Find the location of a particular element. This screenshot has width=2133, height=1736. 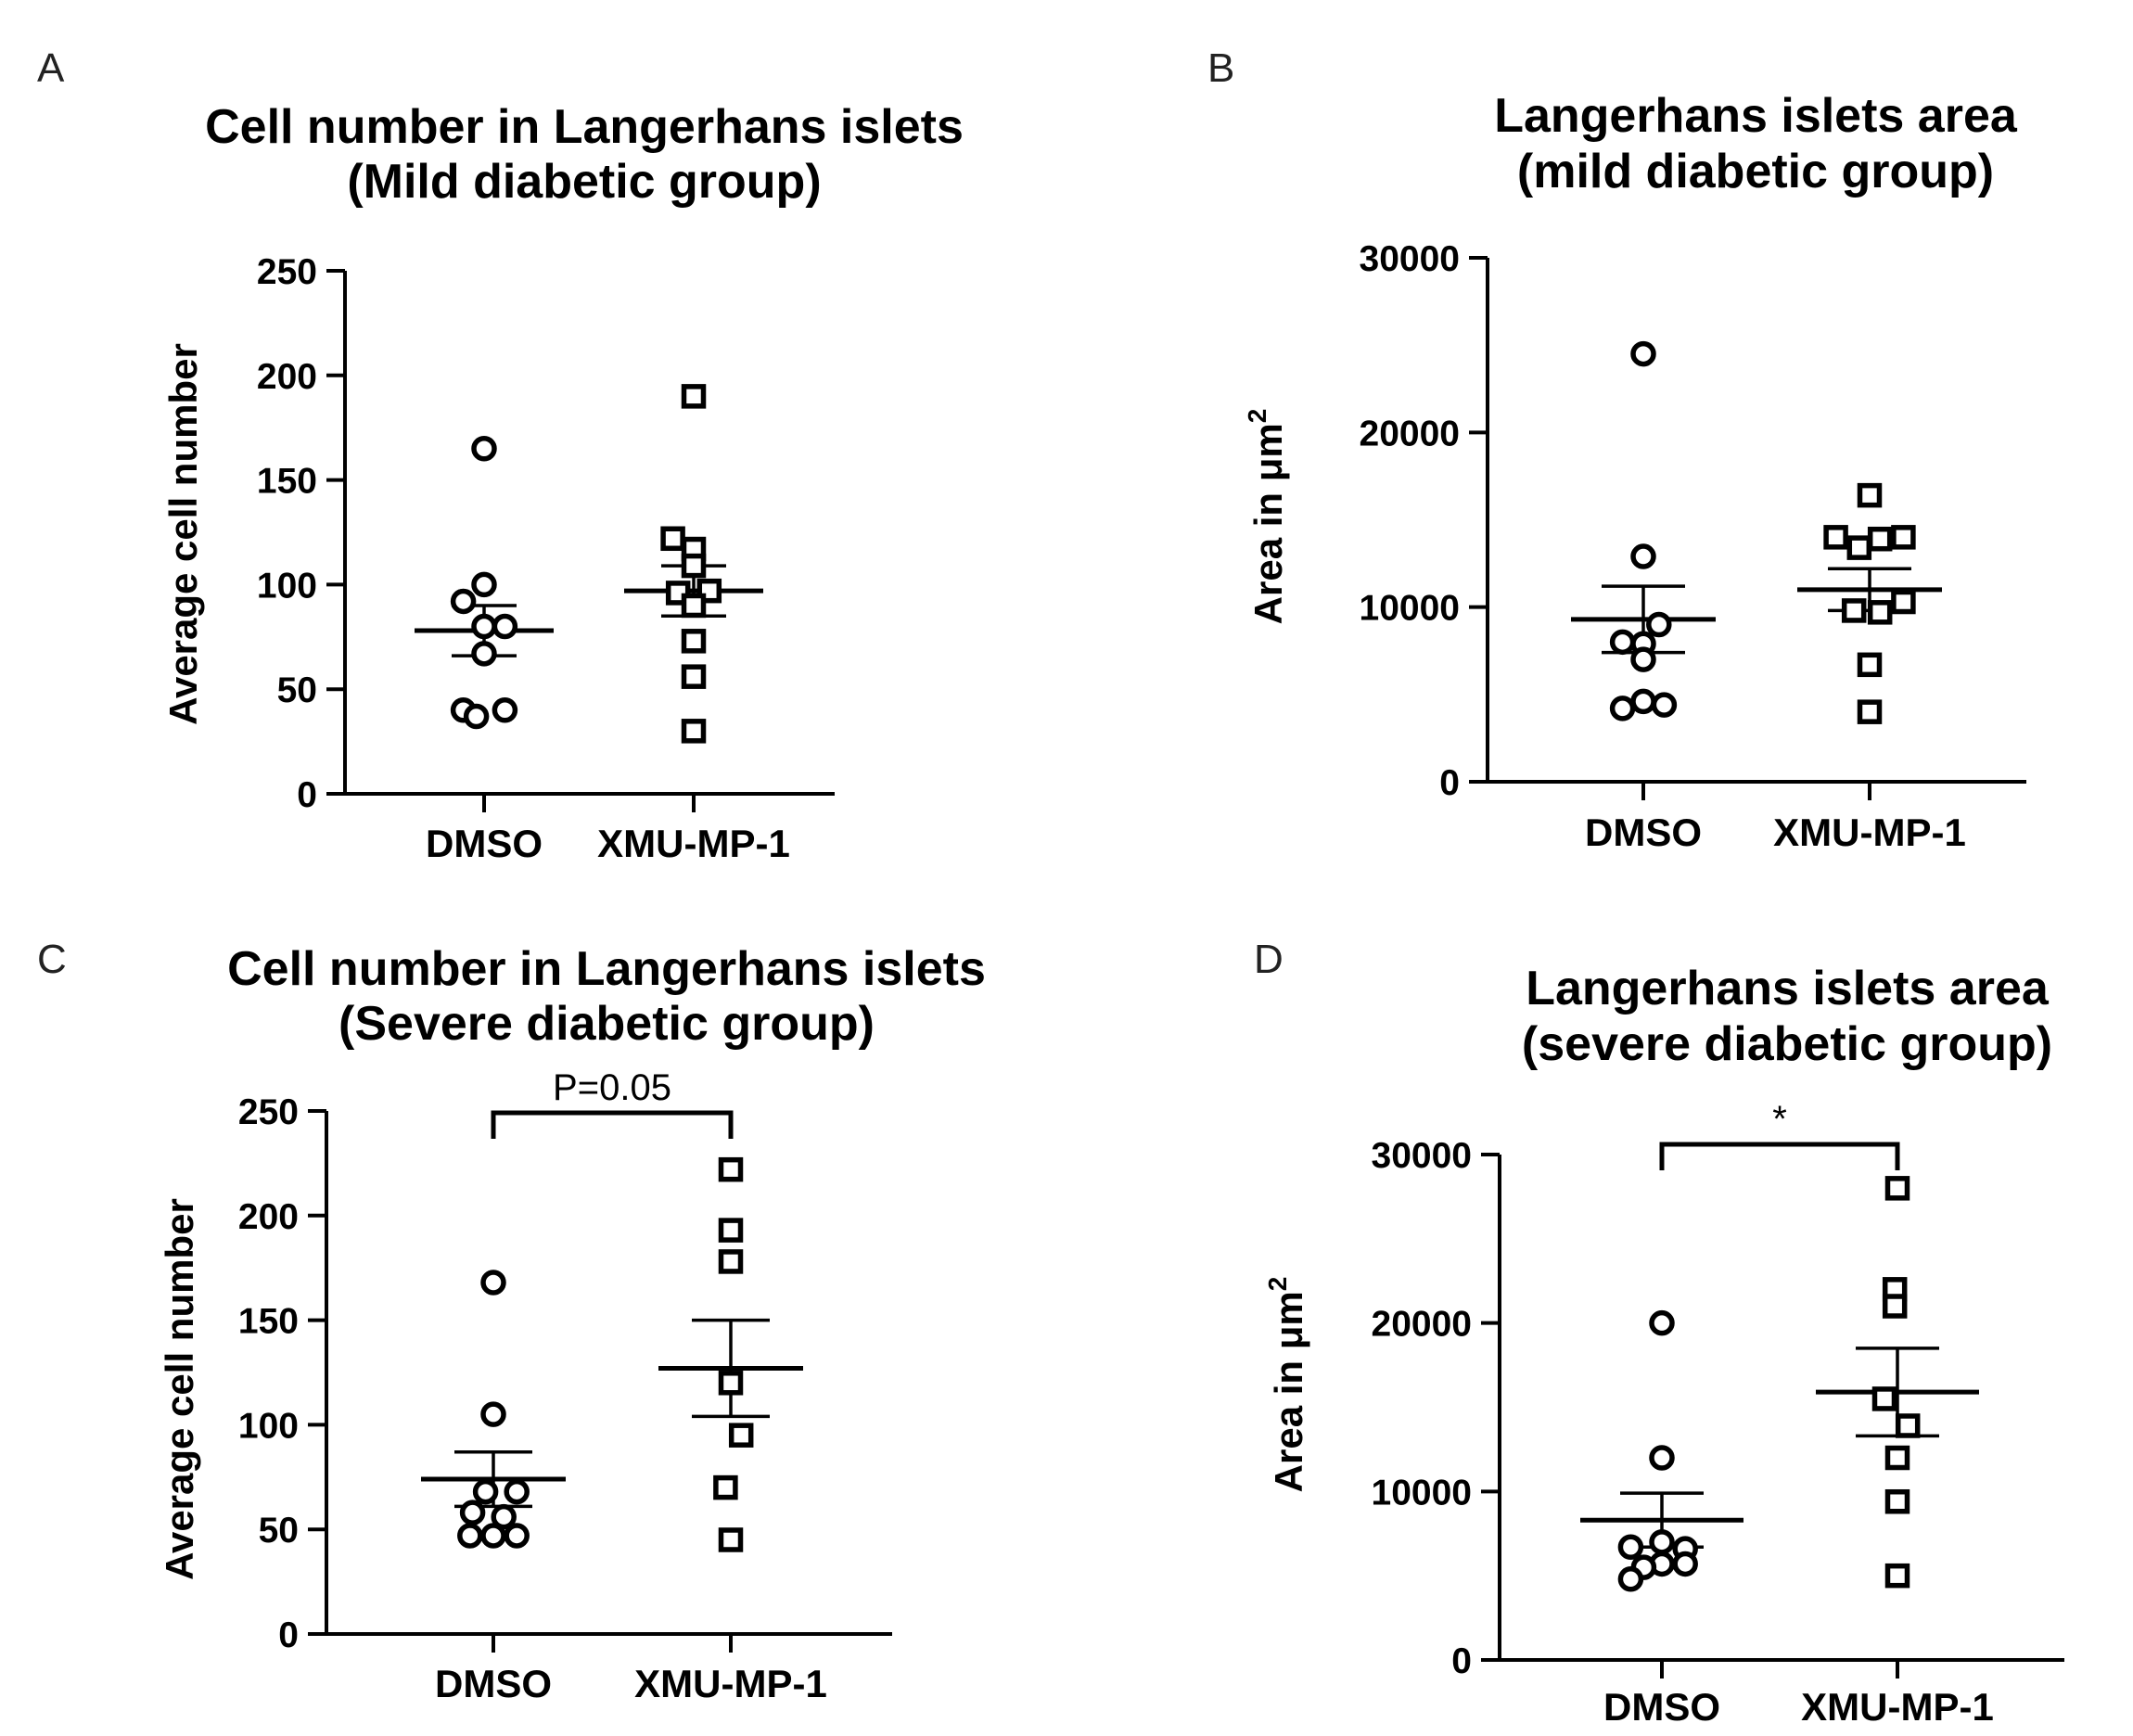

y-tick-label: 0 is located at coordinates (288, 1635).